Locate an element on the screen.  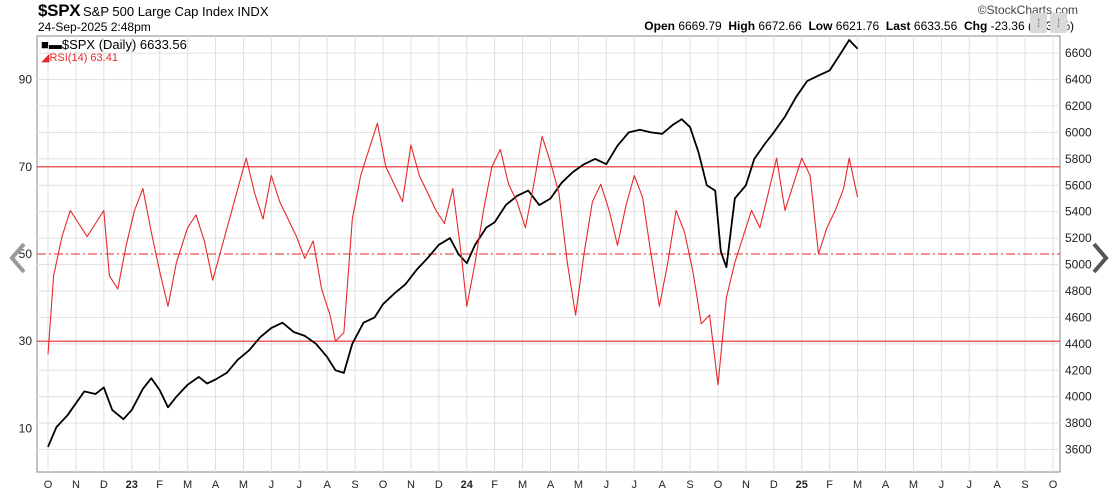
right-axis-tick-label: 6200 is located at coordinates (1078, 106).